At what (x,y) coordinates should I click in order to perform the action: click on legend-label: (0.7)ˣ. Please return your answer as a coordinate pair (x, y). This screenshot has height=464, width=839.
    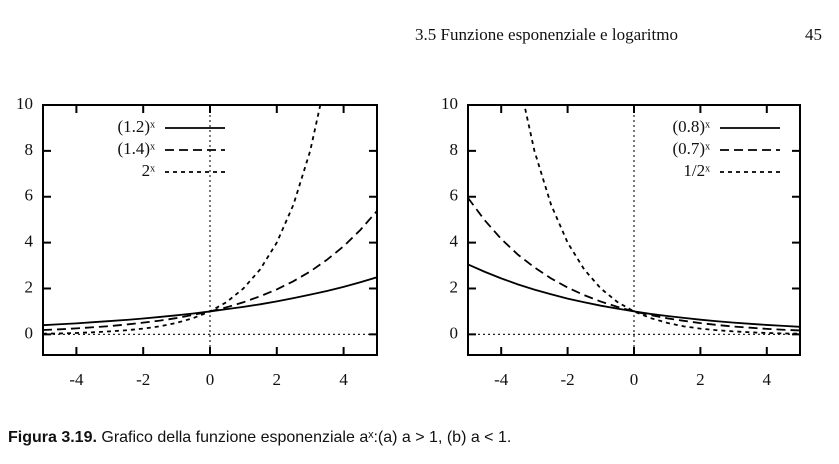
    Looking at the image, I should click on (692, 148).